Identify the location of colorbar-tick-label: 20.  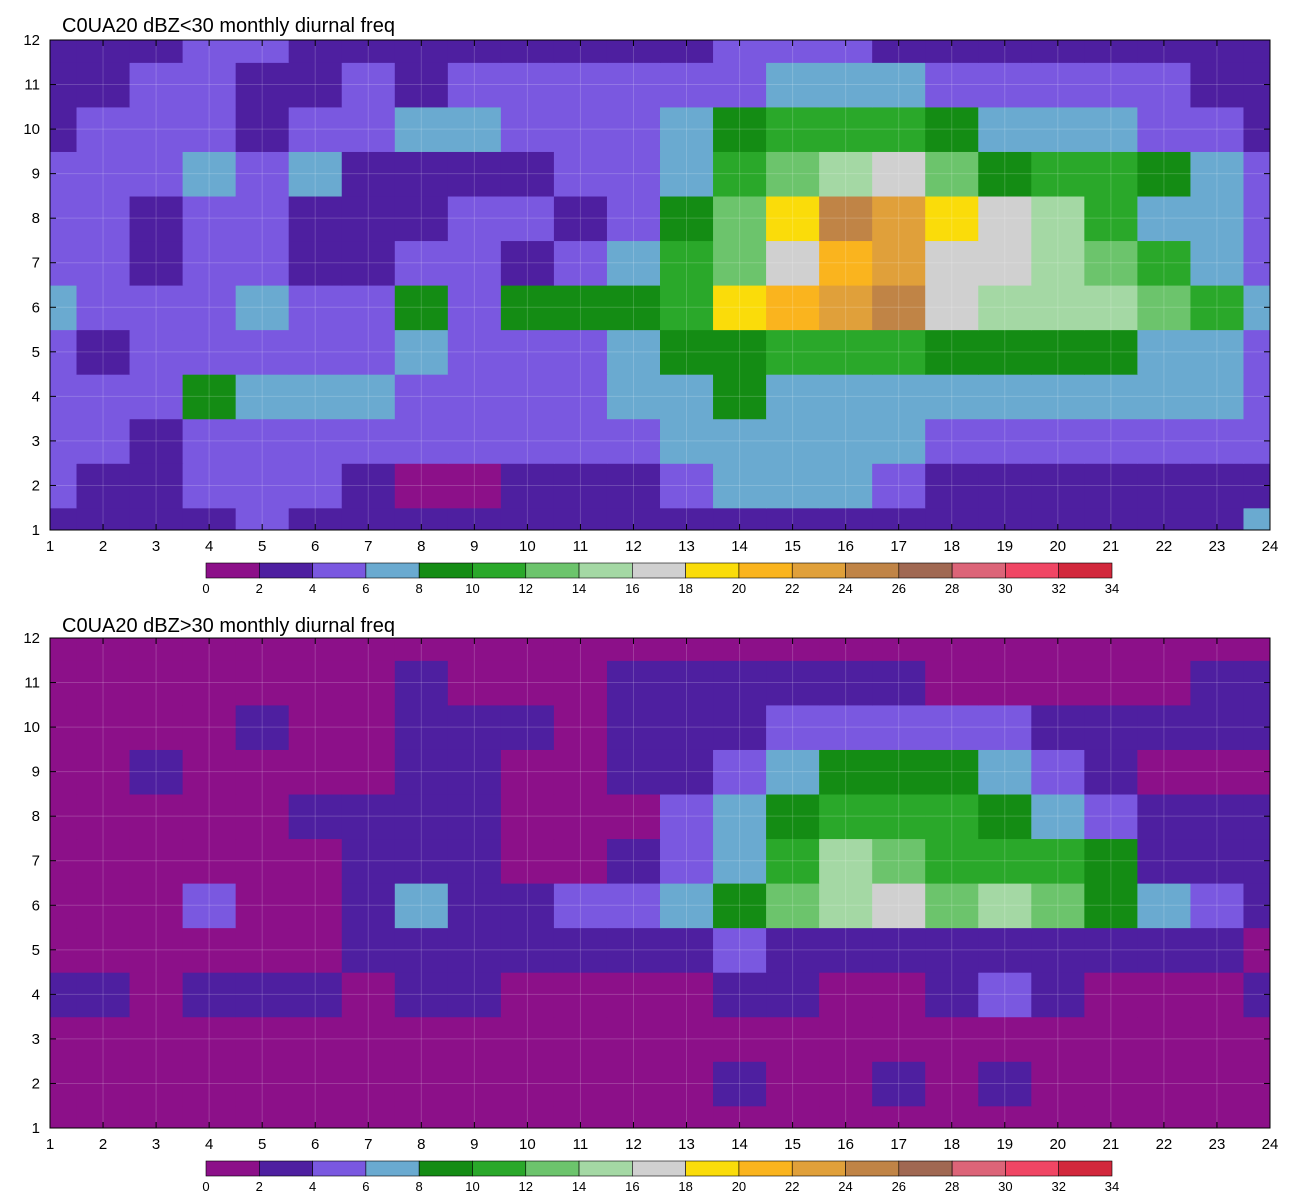
(739, 1186).